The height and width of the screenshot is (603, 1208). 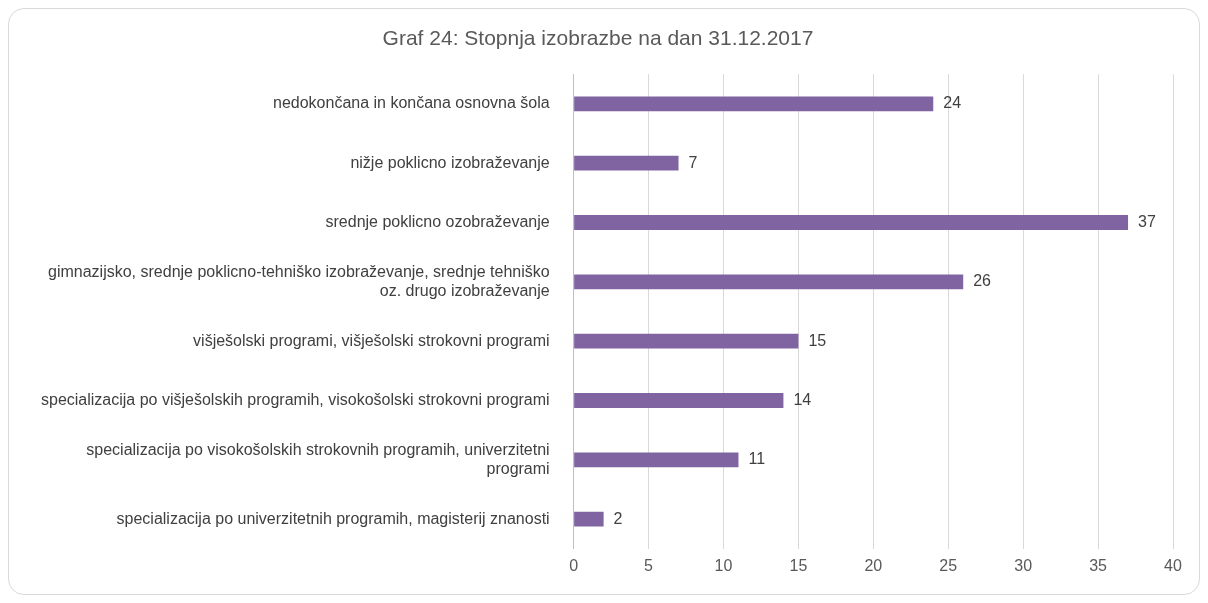 What do you see at coordinates (817, 340) in the screenshot?
I see `data-label: 15` at bounding box center [817, 340].